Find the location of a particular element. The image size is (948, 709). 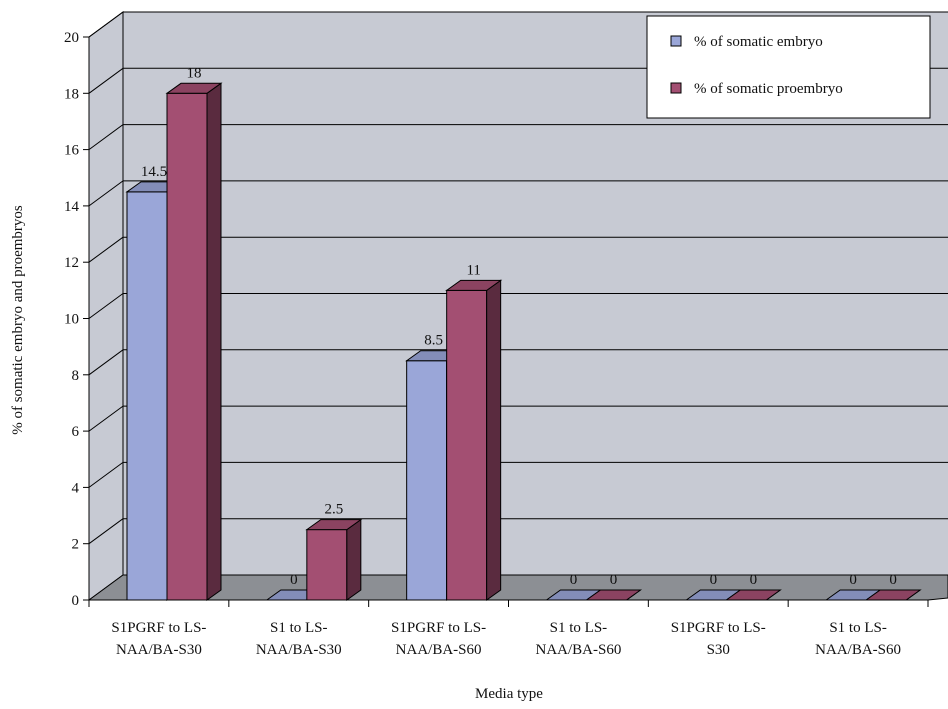

x-tick-label: S1PGRF to LS-S30 is located at coordinates (718, 639).